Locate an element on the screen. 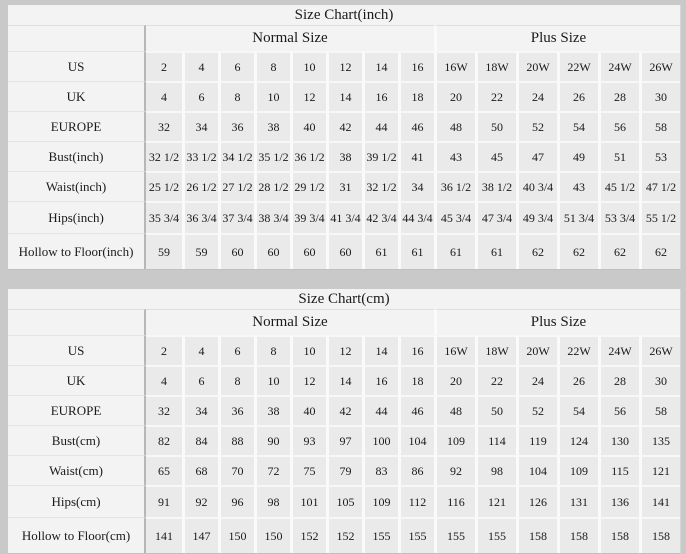 The height and width of the screenshot is (554, 686). size-cell: 48 is located at coordinates (454, 410).